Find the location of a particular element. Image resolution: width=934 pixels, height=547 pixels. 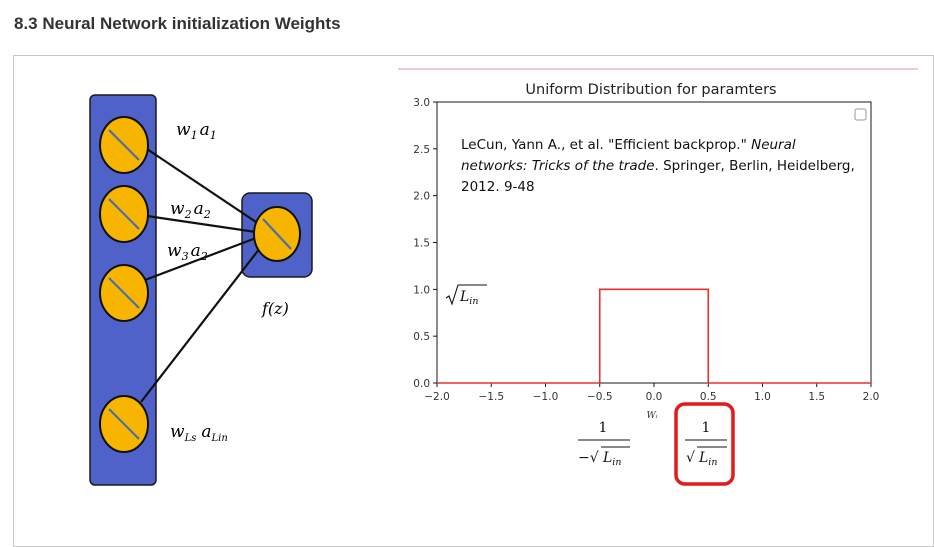

x-tick-label: −1.0 is located at coordinates (546, 397).